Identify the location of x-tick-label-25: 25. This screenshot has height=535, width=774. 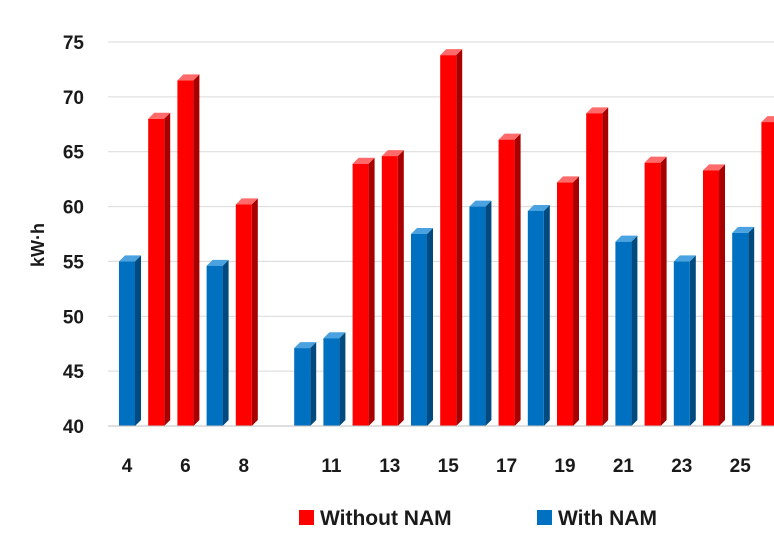
(741, 466).